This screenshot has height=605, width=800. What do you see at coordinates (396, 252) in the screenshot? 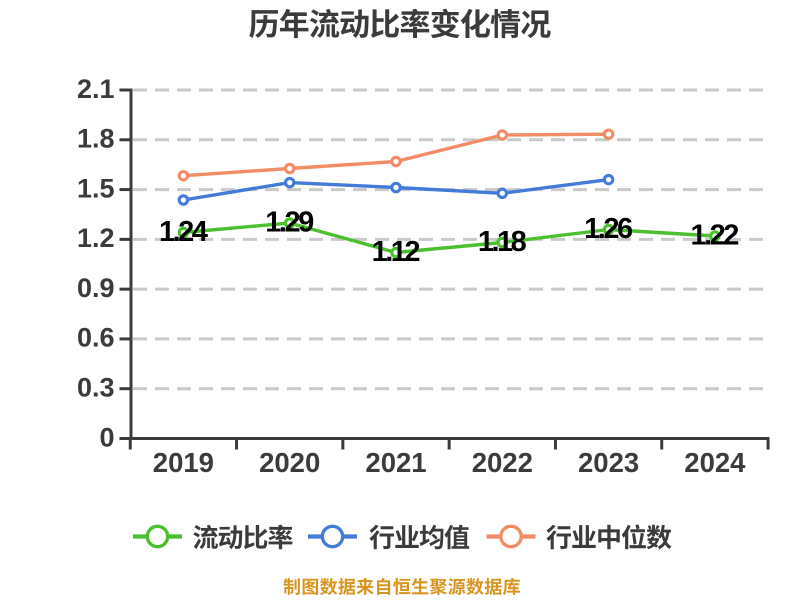
I see `svg-text: 1.12` at bounding box center [396, 252].